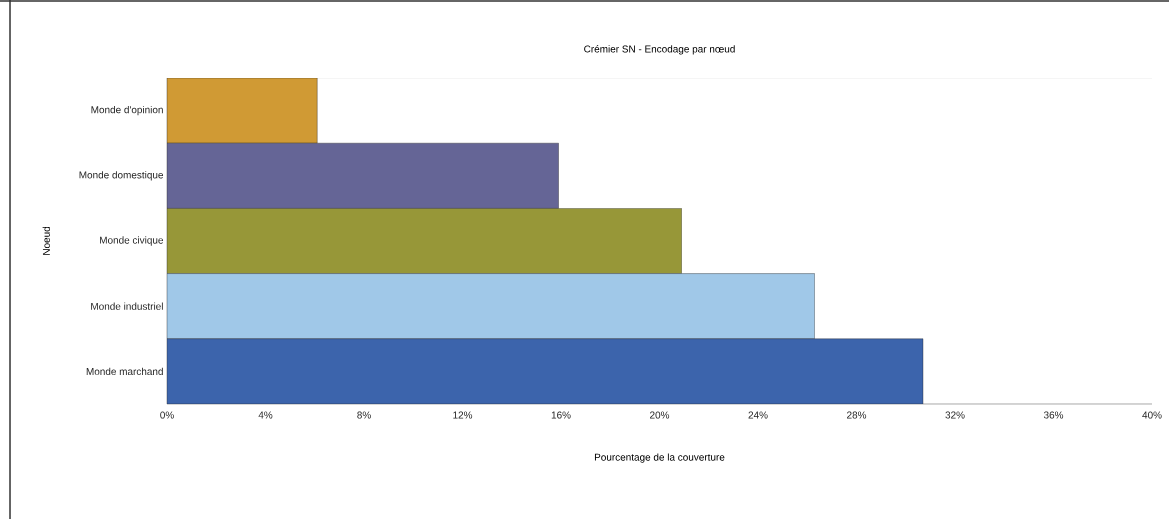 This screenshot has height=519, width=1169. What do you see at coordinates (127, 110) in the screenshot?
I see `y-tick-label: Monde d'opinion` at bounding box center [127, 110].